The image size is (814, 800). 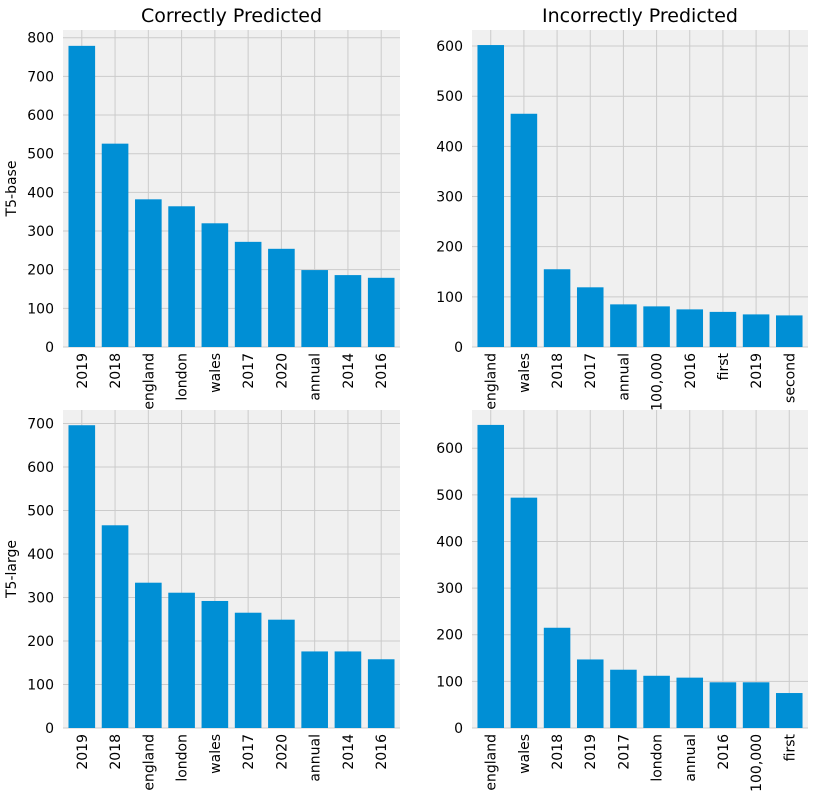 What do you see at coordinates (12, 189) in the screenshot?
I see `y-axis-label: T5-base` at bounding box center [12, 189].